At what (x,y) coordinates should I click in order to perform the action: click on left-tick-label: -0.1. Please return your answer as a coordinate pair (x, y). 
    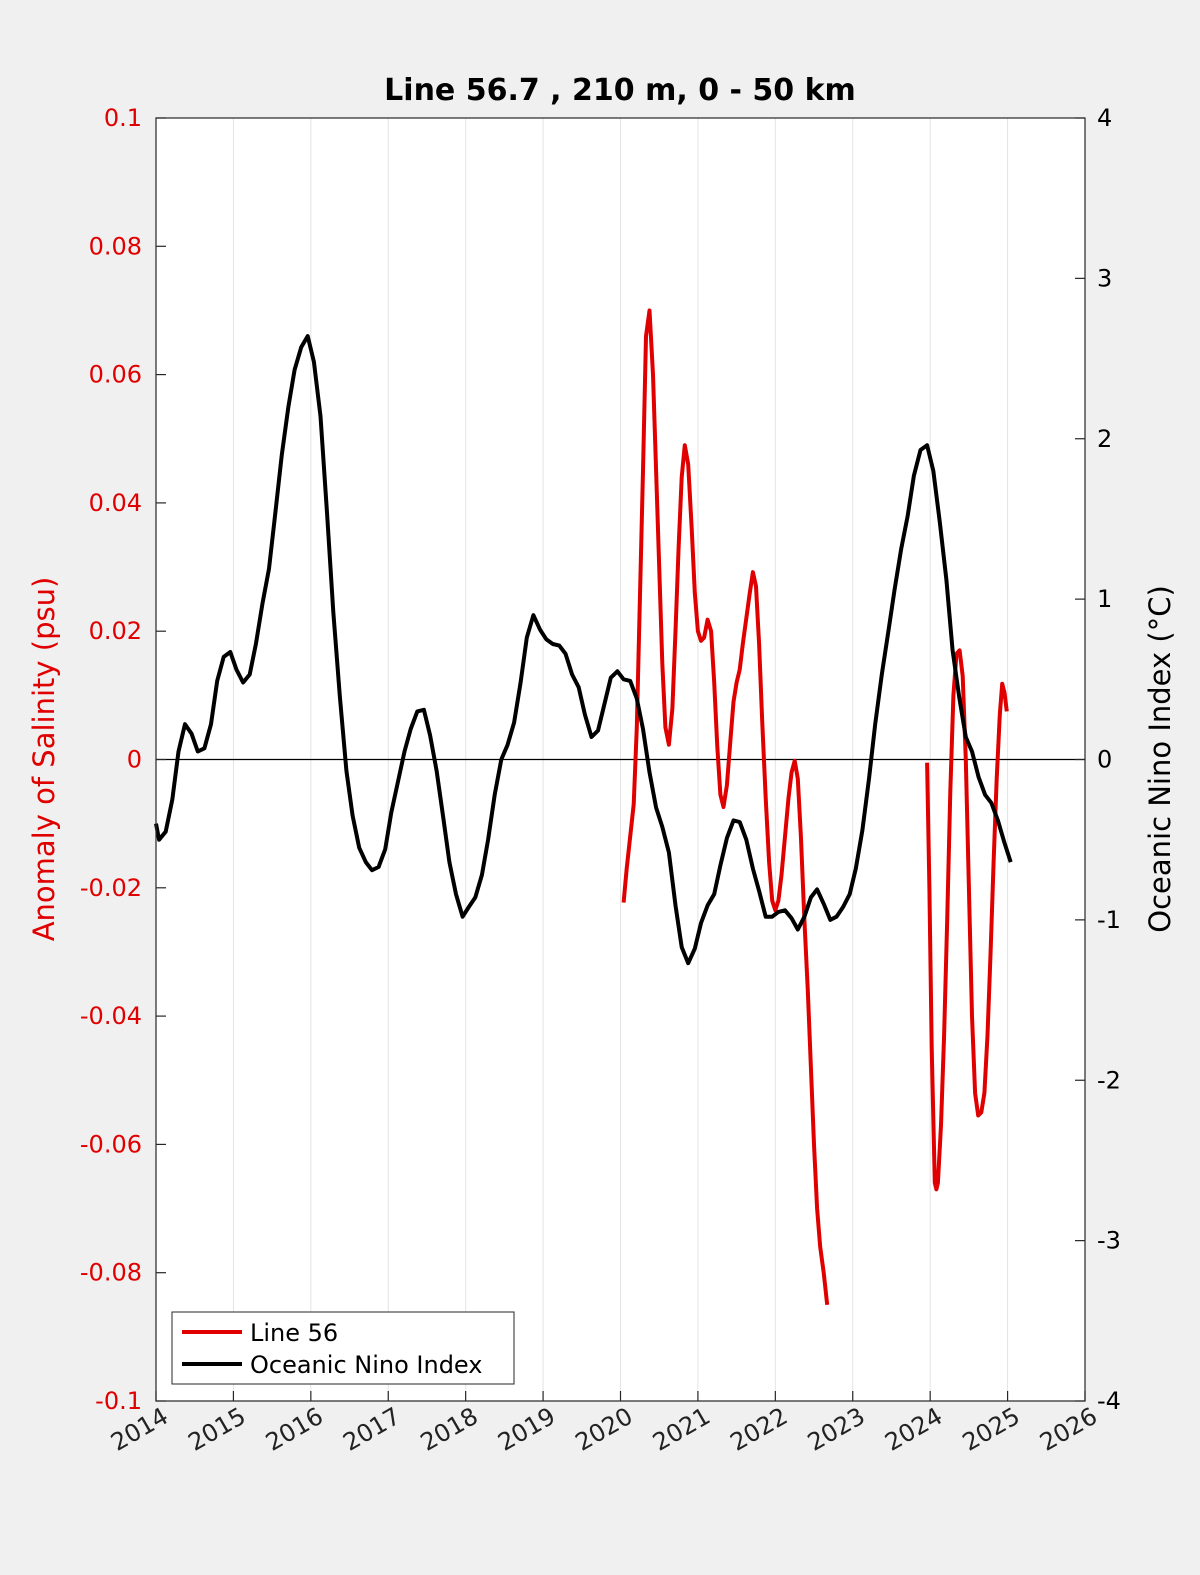
    Looking at the image, I should click on (118, 1401).